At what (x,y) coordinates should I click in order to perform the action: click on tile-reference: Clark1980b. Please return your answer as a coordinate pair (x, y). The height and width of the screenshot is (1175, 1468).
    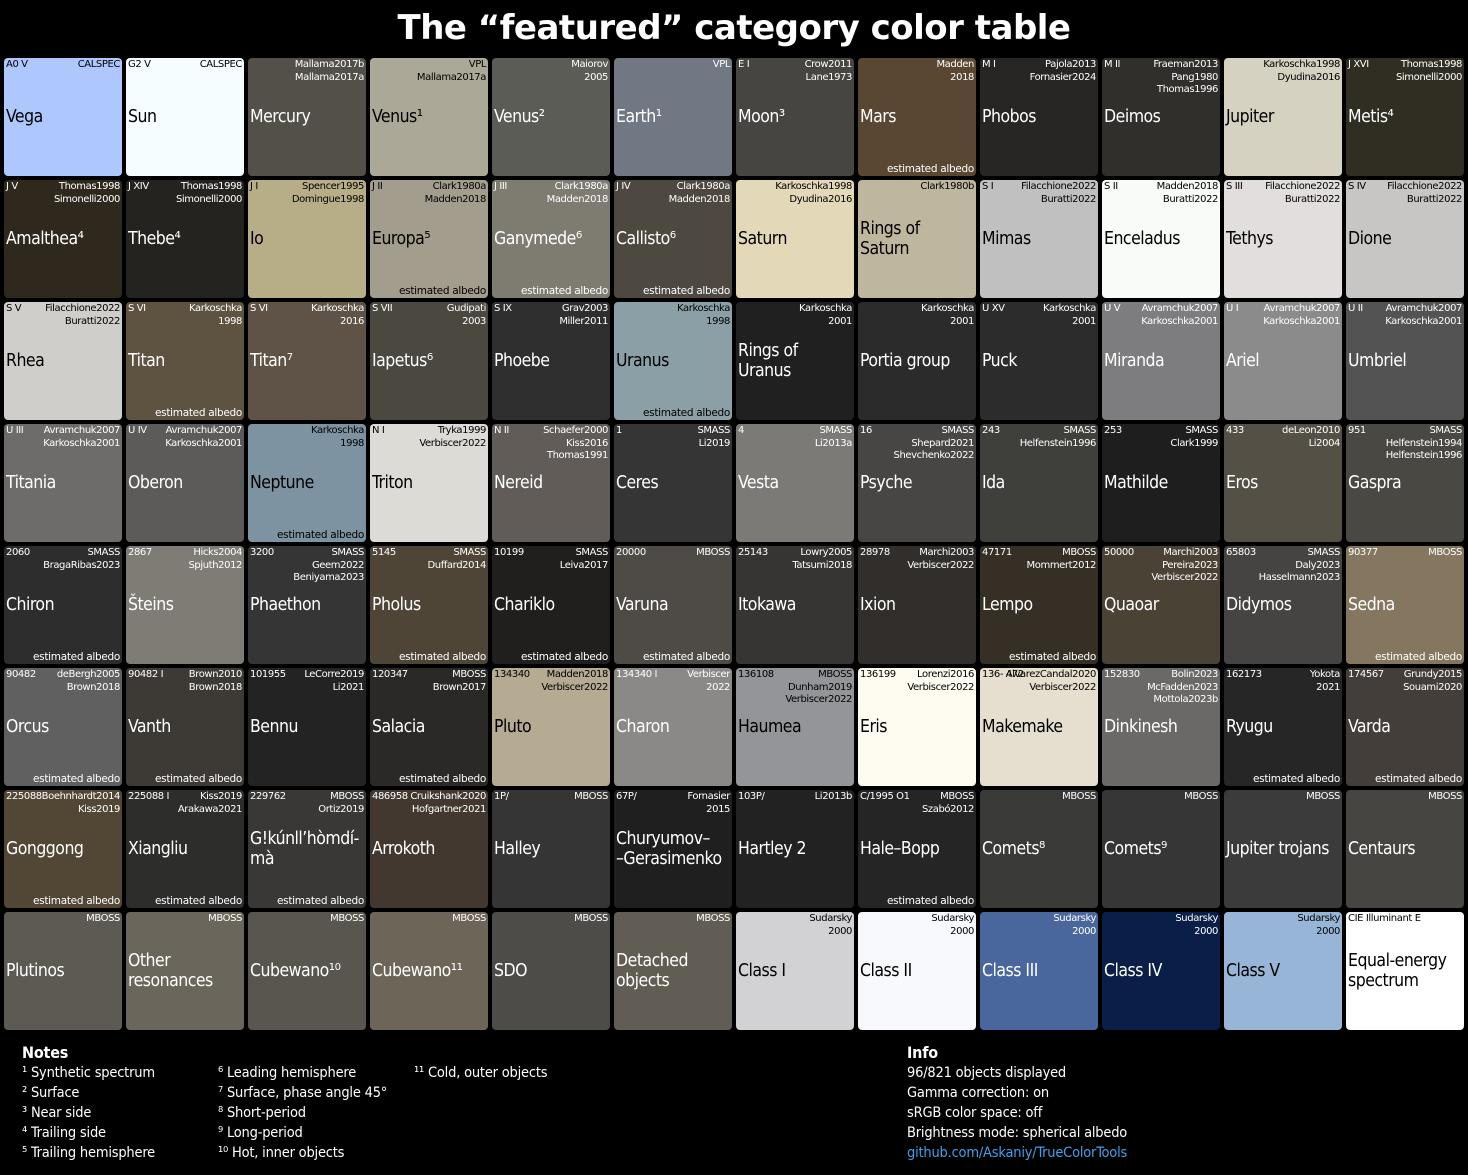
    Looking at the image, I should click on (947, 186).